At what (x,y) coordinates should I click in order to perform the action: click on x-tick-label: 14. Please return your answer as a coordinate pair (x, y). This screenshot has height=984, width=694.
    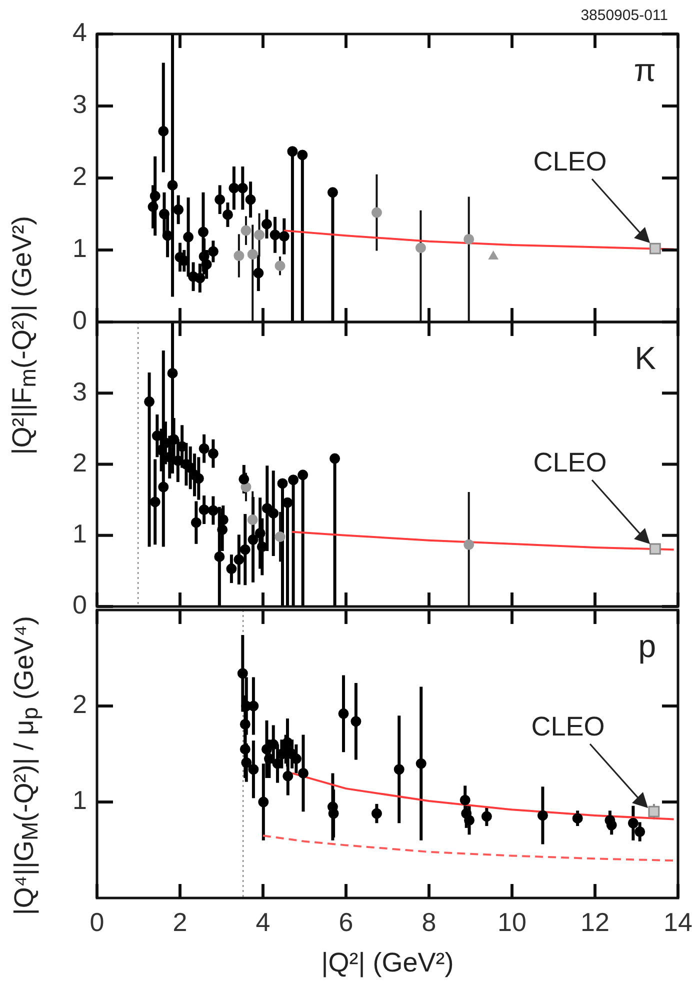
    Looking at the image, I should click on (678, 921).